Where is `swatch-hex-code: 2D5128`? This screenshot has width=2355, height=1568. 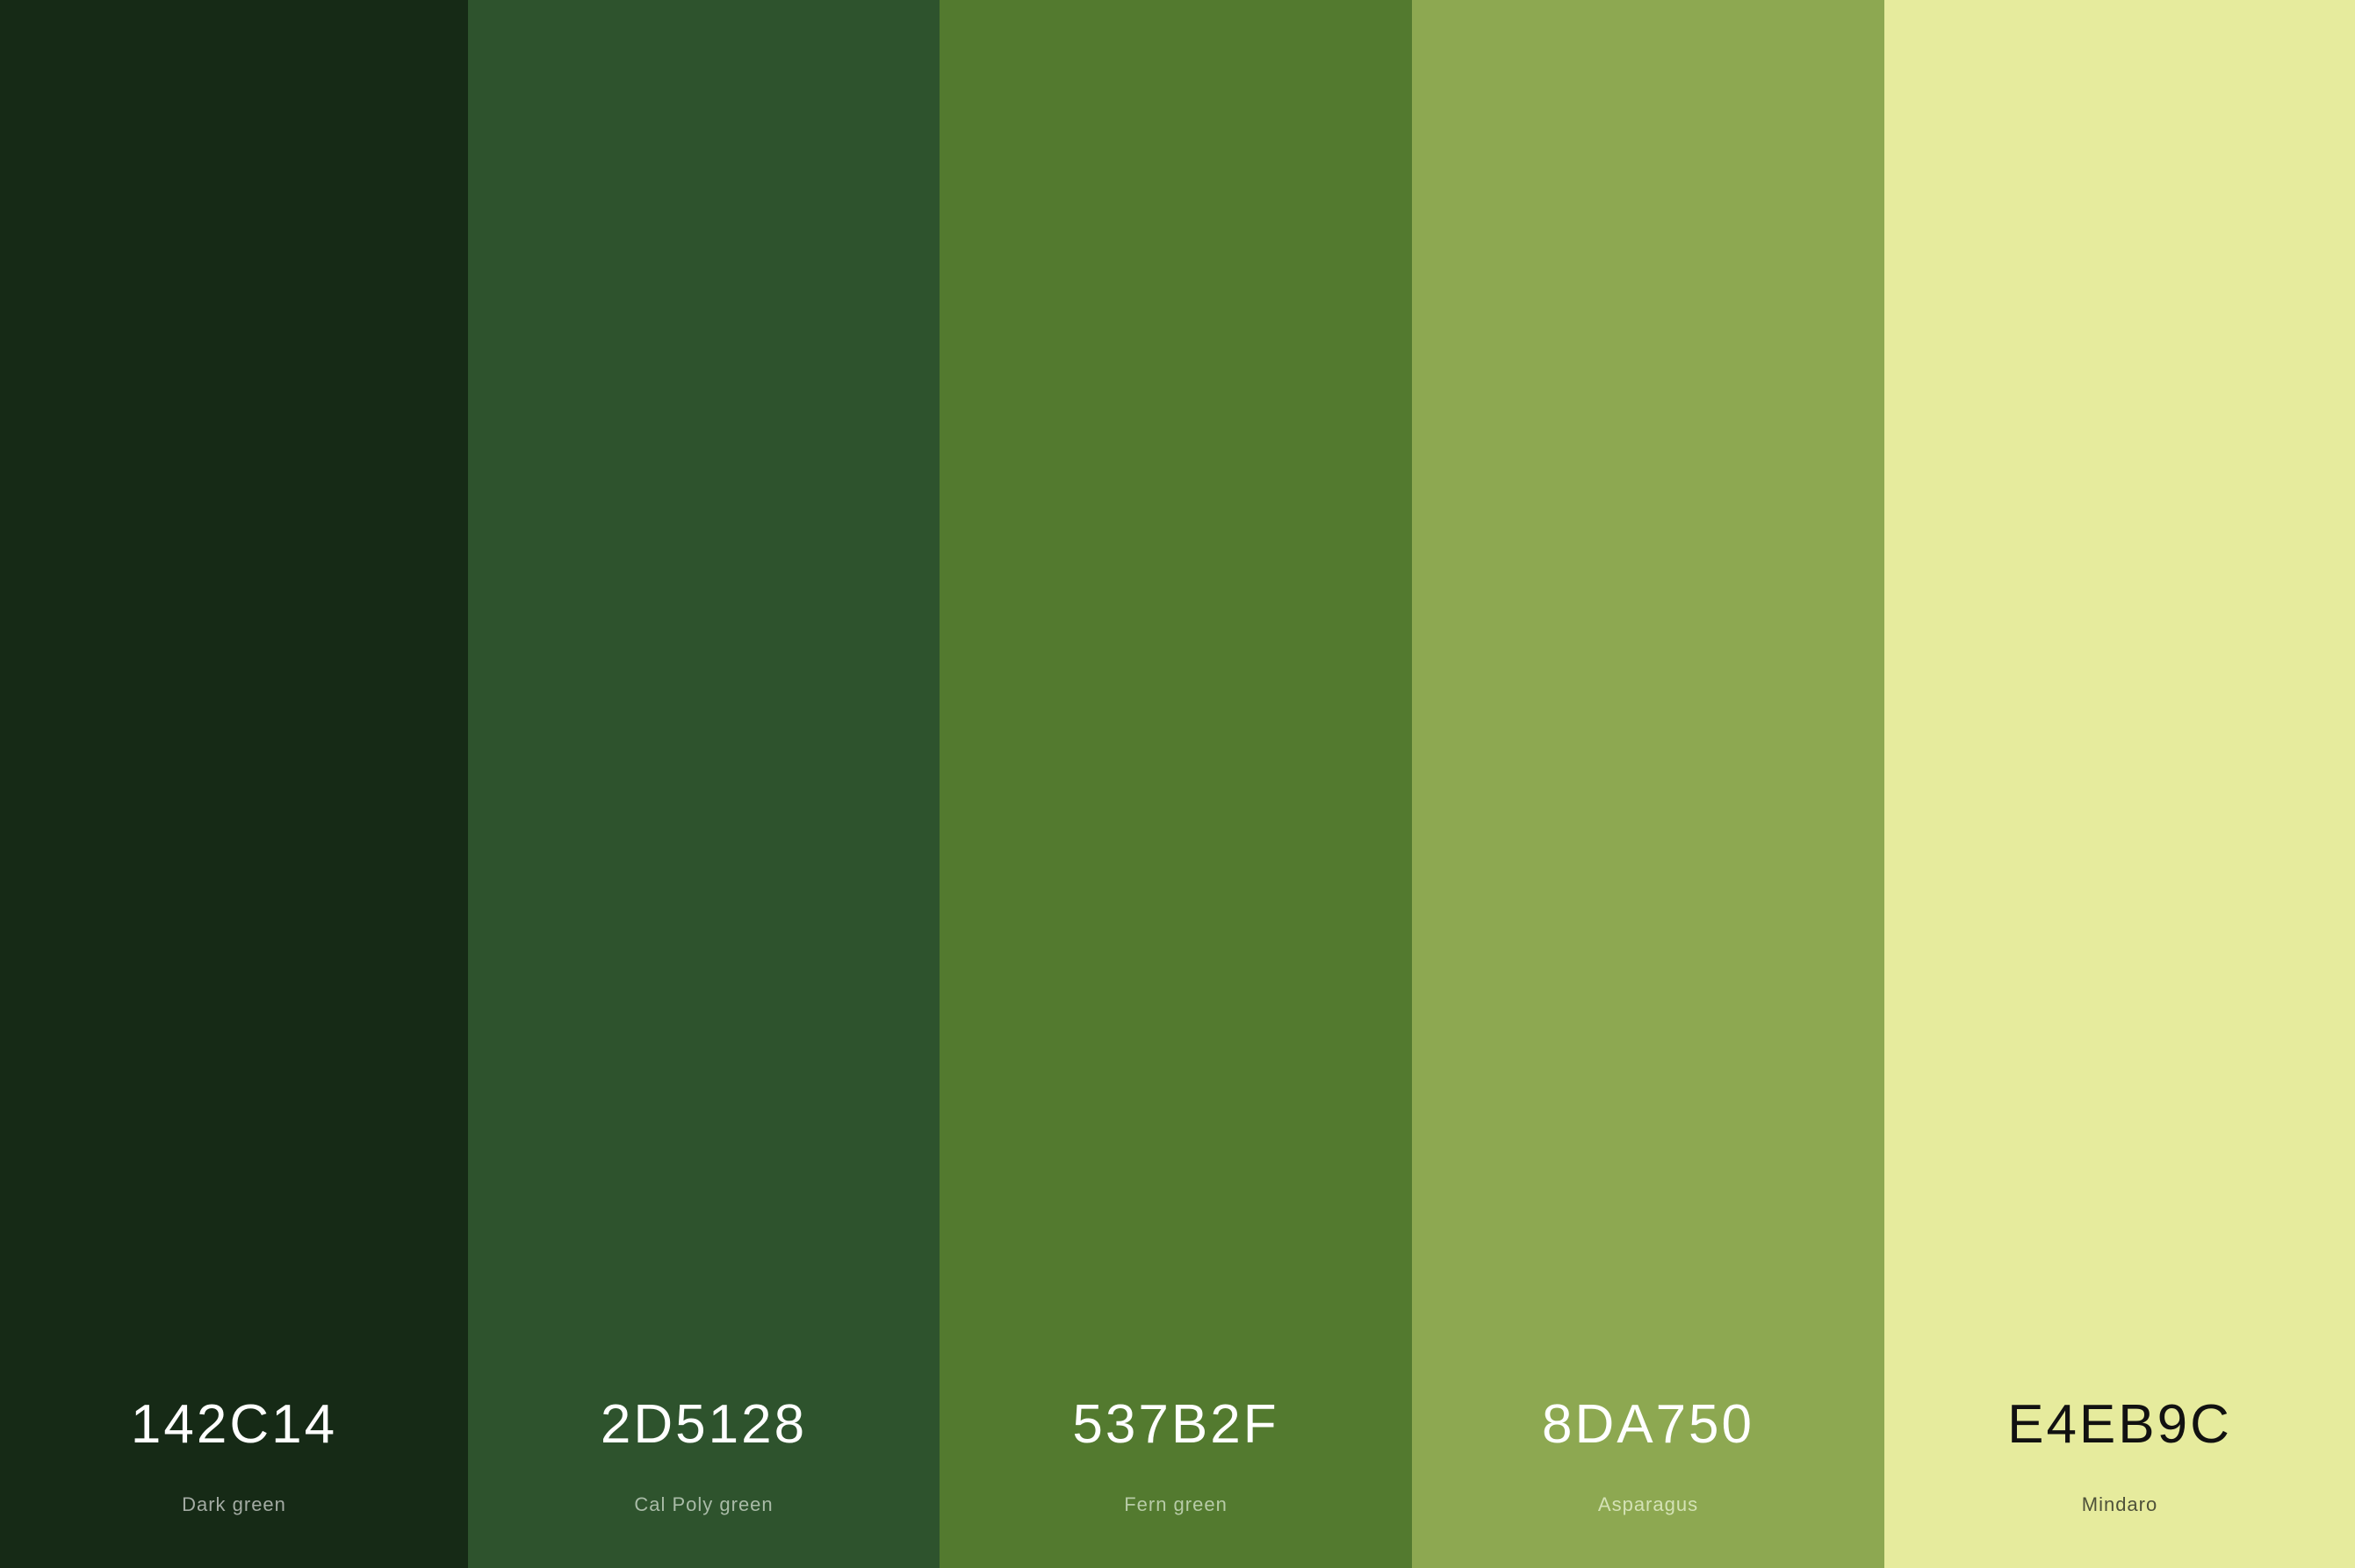
swatch-hex-code: 2D5128 is located at coordinates (704, 1424).